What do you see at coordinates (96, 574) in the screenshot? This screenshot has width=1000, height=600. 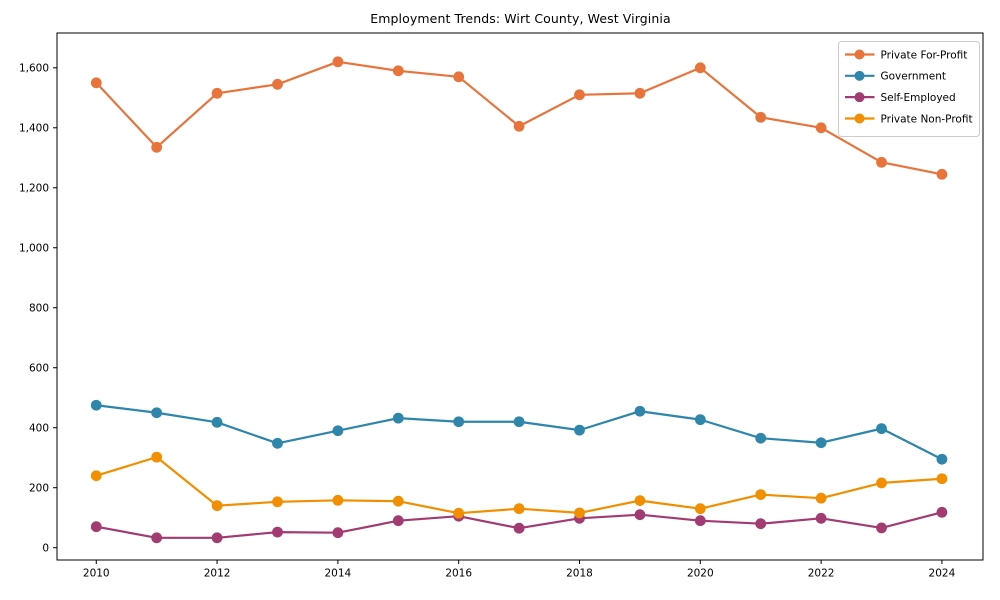 I see `x-tick-label: 2010` at bounding box center [96, 574].